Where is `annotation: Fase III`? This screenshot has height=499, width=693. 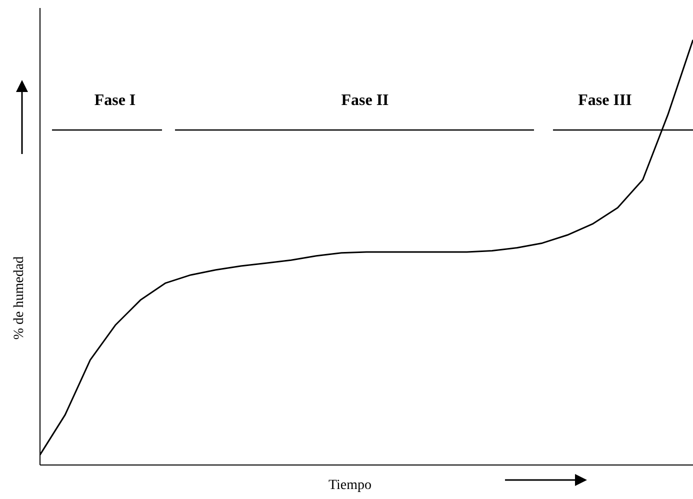 annotation: Fase III is located at coordinates (605, 101).